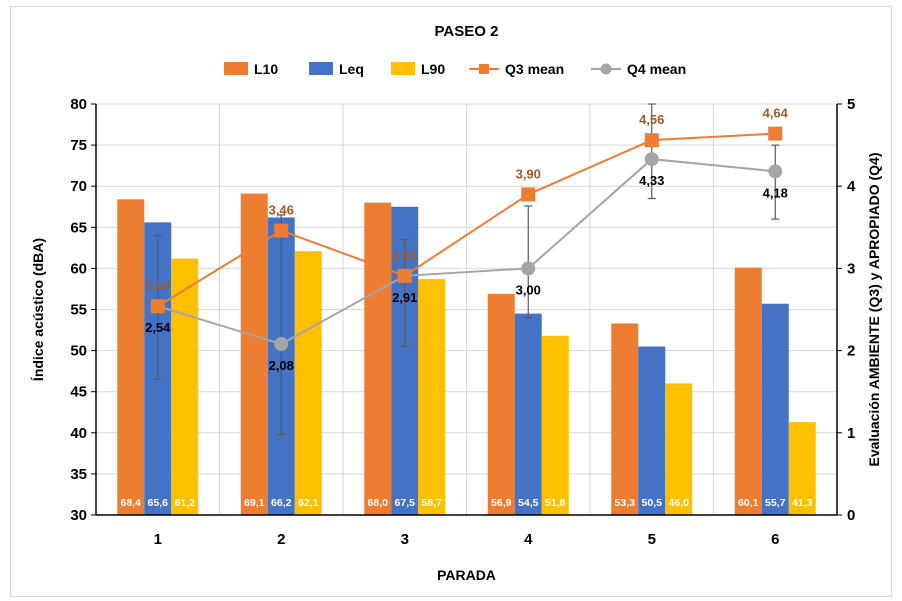 The image size is (902, 601). Describe the element at coordinates (254, 503) in the screenshot. I see `bar-value-label: 69,1` at that location.